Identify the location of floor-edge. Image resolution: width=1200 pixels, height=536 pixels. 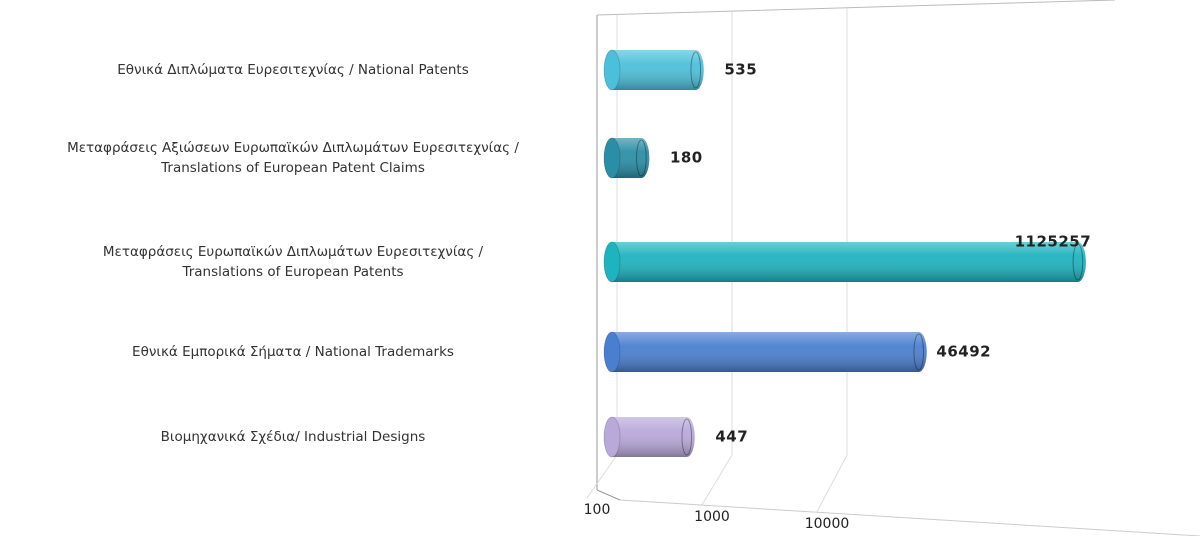
(608, 495).